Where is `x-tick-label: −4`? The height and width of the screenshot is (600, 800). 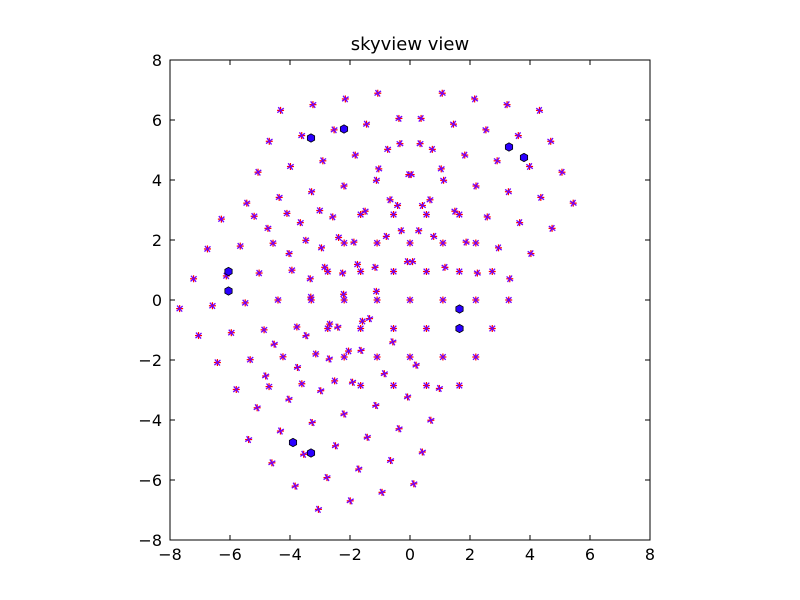
x-tick-label: −4 is located at coordinates (290, 554).